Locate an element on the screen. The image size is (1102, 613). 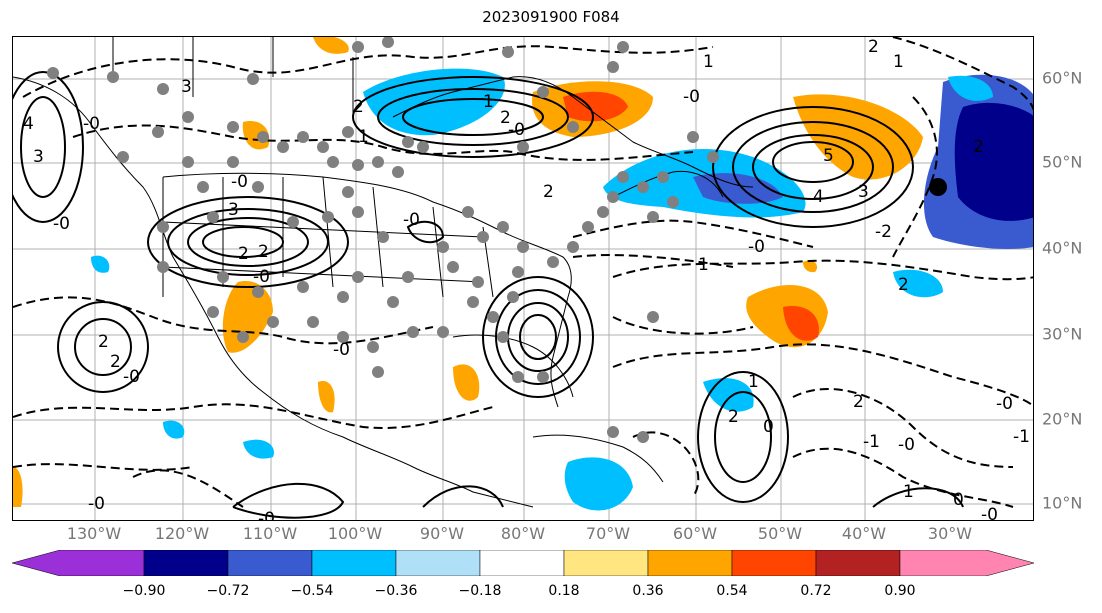
latitude-label: 60°N is located at coordinates (1062, 78).